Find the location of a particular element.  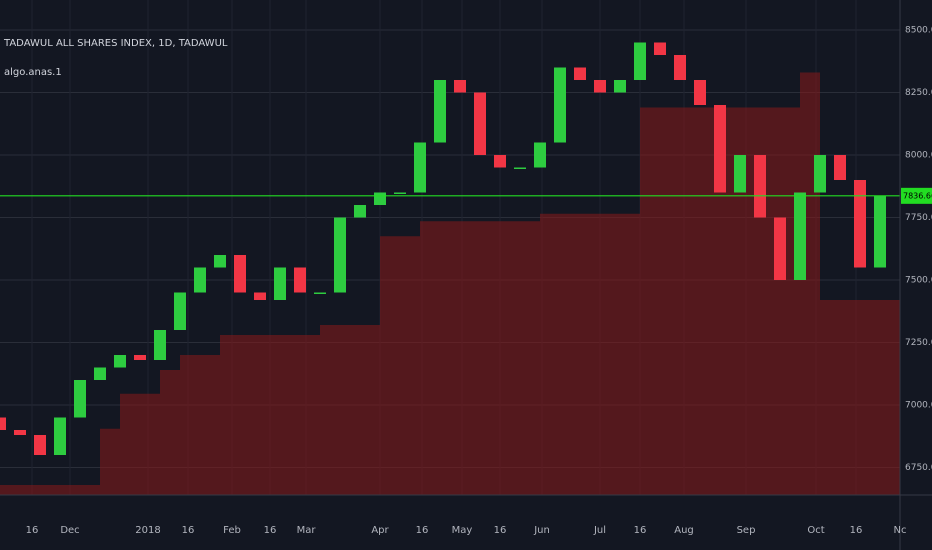

chart-title: TADAWUL ALL SHARES INDEX, 1D, TADAWUL is located at coordinates (115, 43).